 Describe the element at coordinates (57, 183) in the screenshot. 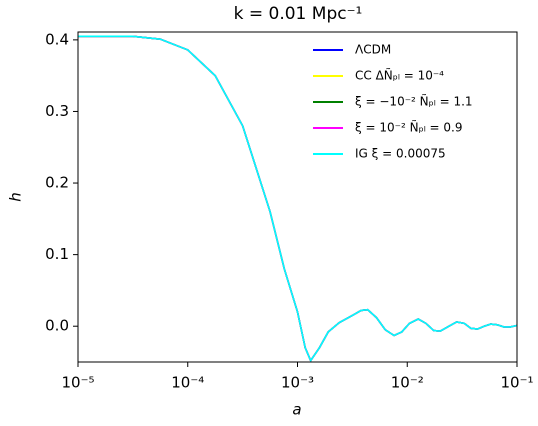

I see `y-tick-label: 0.2` at that location.